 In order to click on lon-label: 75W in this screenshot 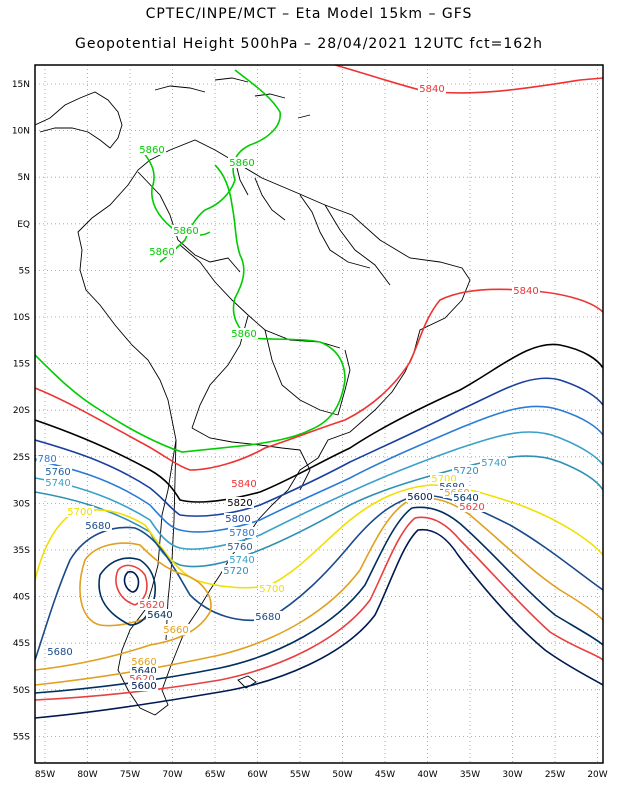, I will do `click(130, 775)`.